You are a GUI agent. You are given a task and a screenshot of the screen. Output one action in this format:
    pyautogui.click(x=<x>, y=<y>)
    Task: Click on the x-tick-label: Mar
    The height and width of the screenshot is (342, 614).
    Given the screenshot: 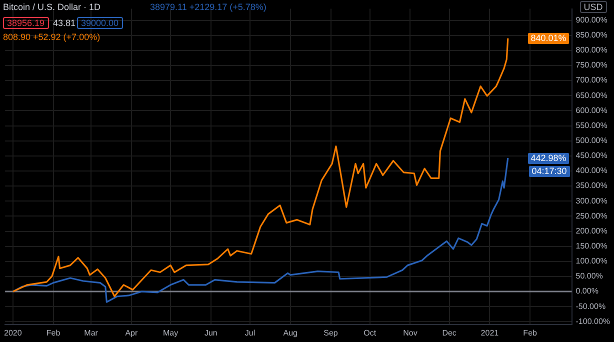 What is the action you would take?
    pyautogui.click(x=91, y=333)
    